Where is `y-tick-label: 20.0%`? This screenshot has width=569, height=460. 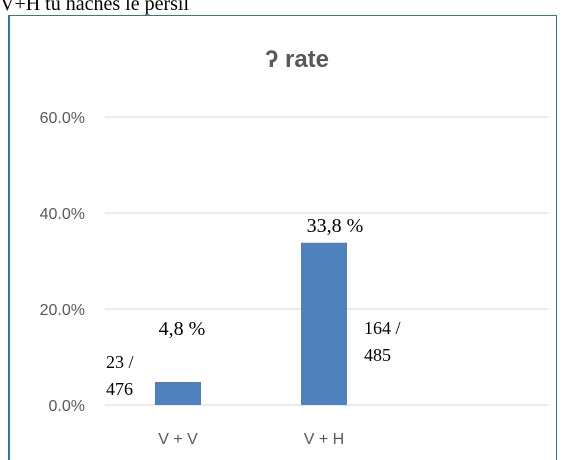
y-tick-label: 20.0% is located at coordinates (62, 310).